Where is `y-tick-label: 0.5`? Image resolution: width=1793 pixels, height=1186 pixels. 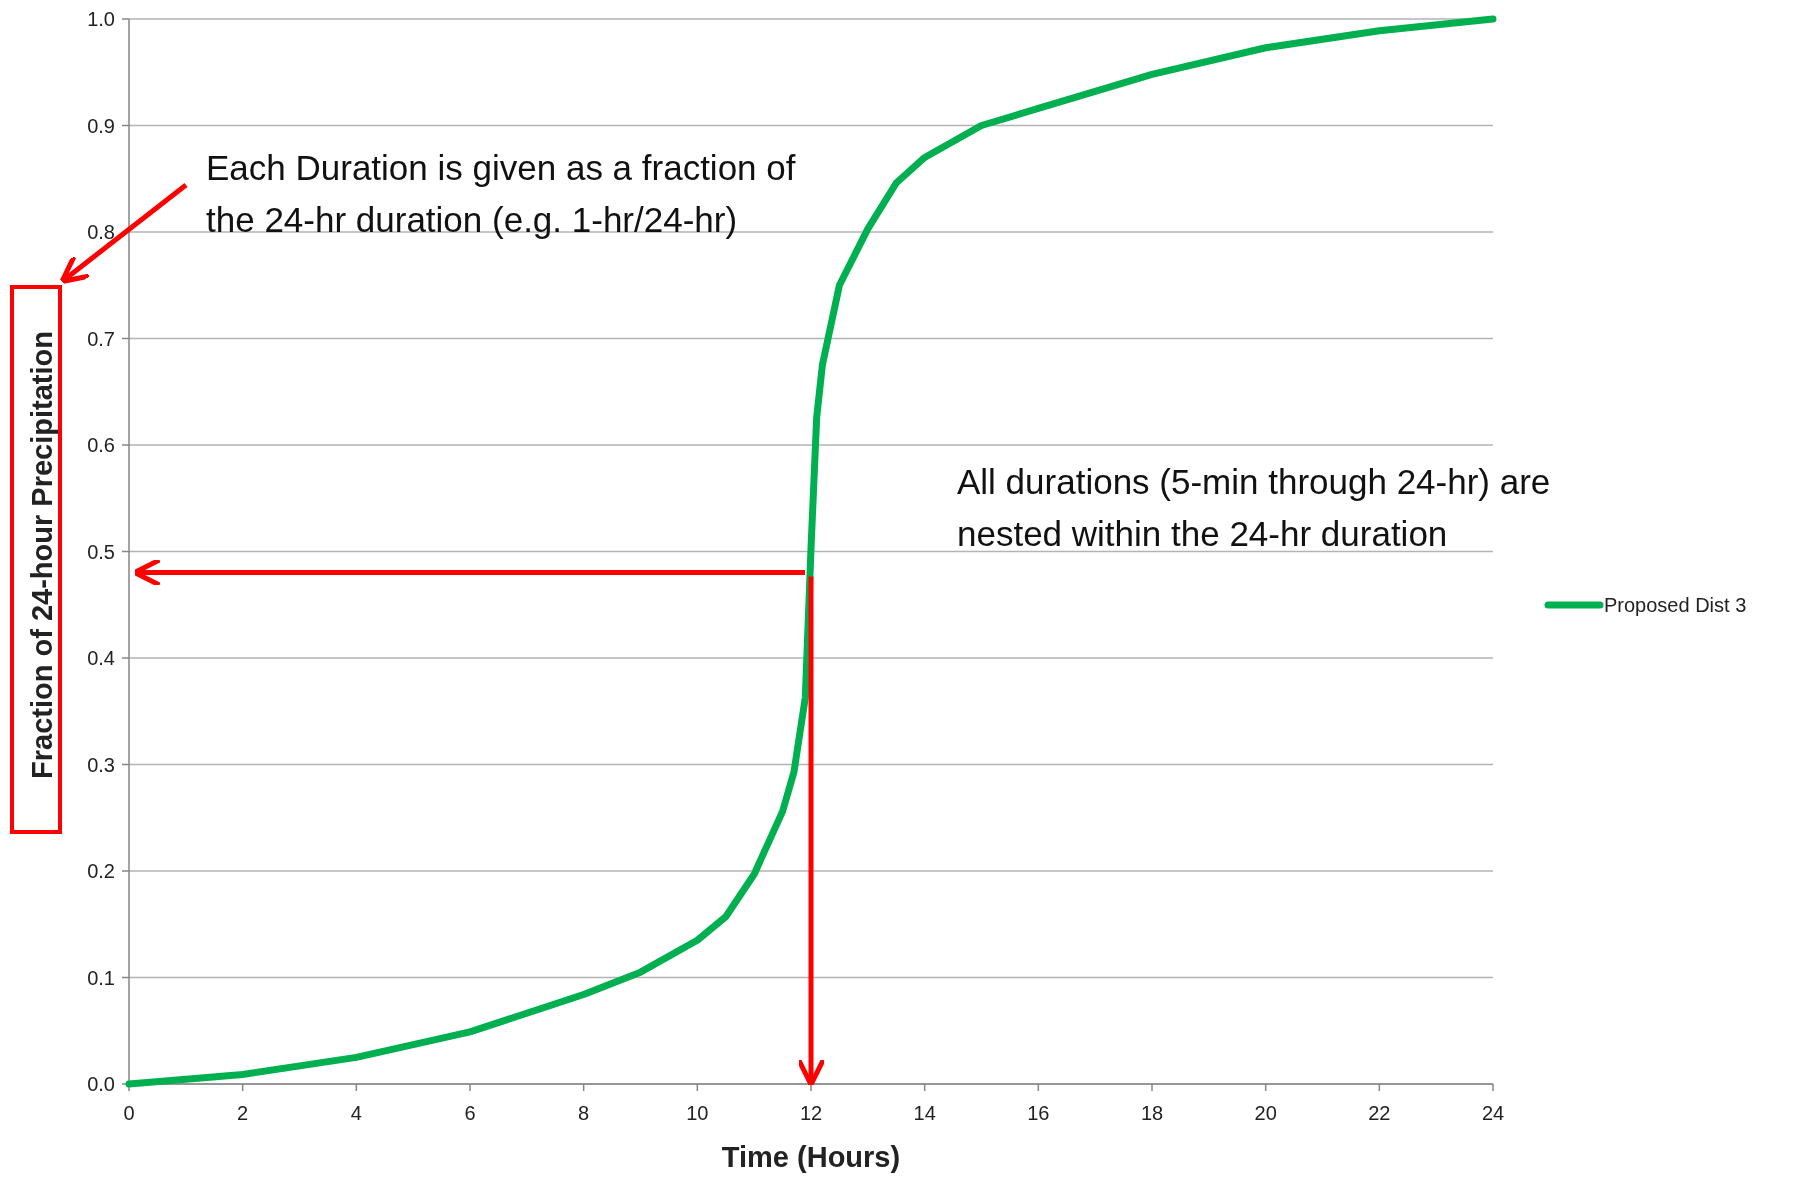
y-tick-label: 0.5 is located at coordinates (101, 551).